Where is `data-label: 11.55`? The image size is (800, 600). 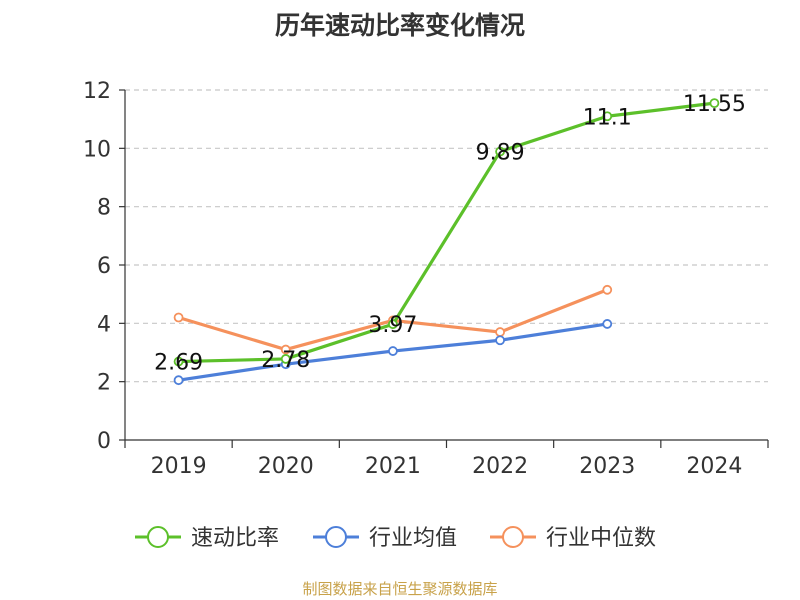 data-label: 11.55 is located at coordinates (714, 104).